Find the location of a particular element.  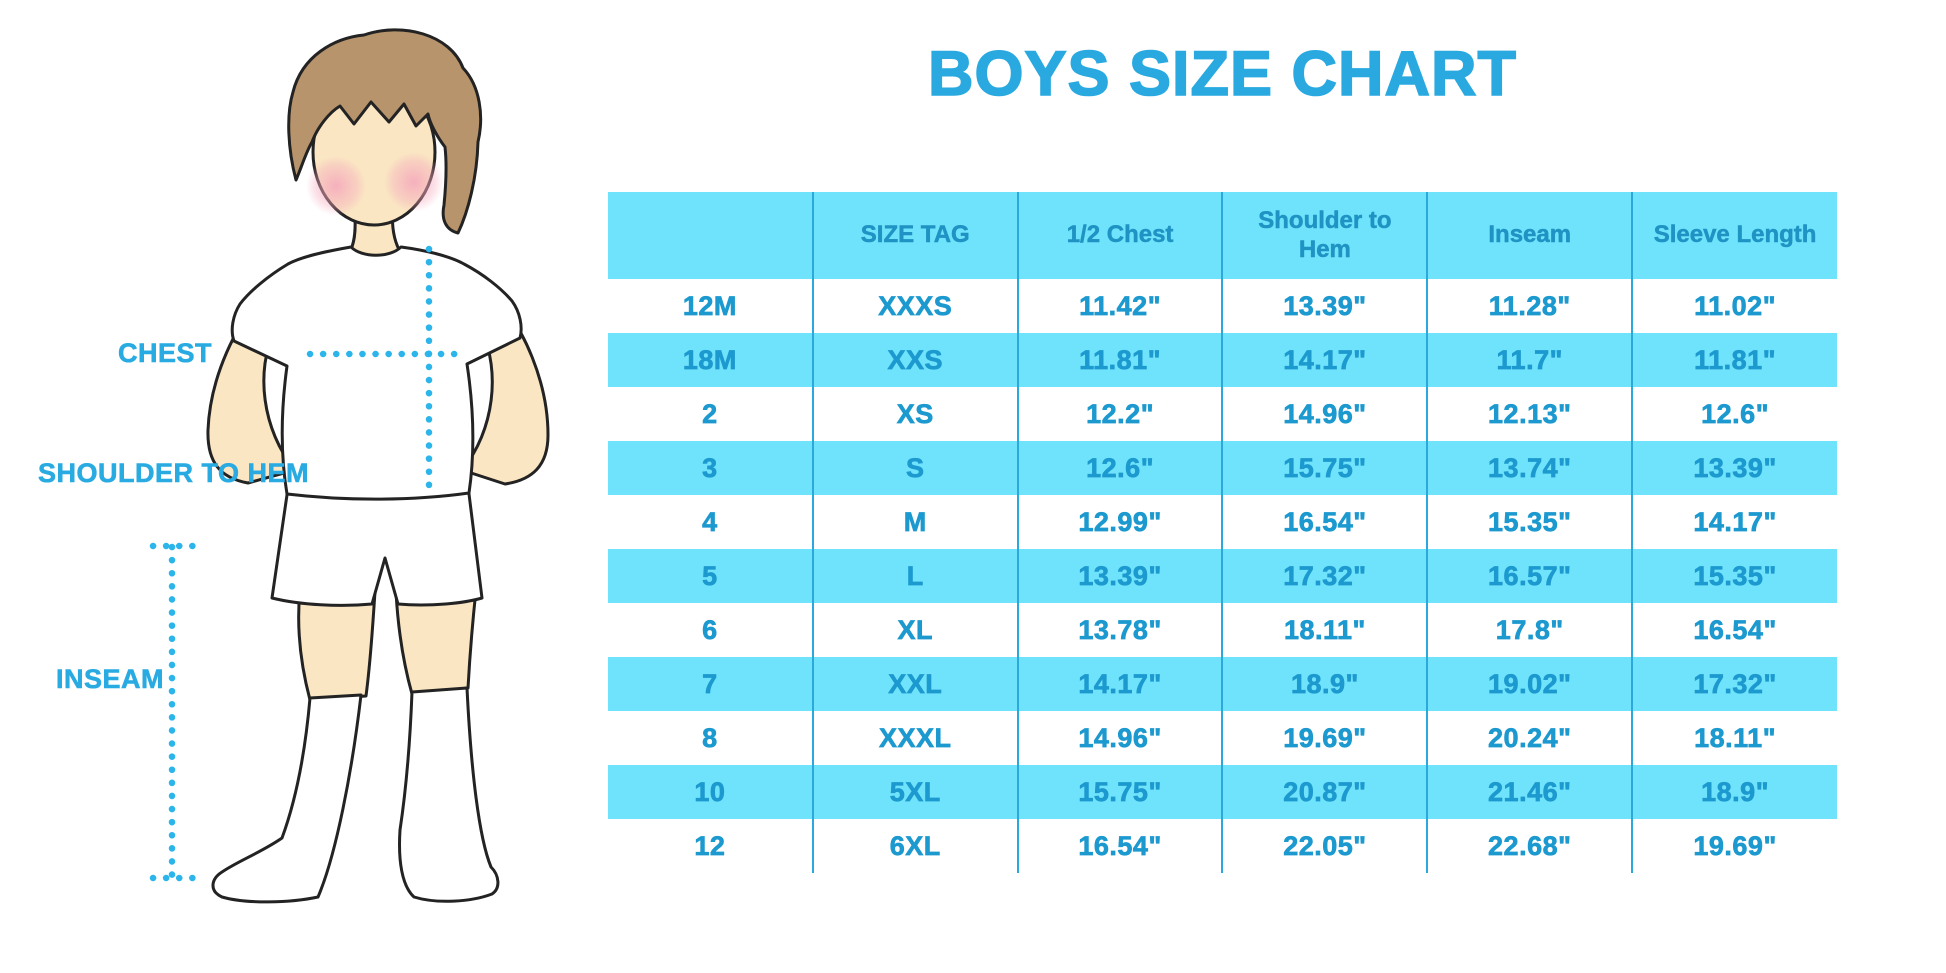

table-row: 12 6XL 16.54" 22.05" 22.68" 19.69" is located at coordinates (1222, 846).